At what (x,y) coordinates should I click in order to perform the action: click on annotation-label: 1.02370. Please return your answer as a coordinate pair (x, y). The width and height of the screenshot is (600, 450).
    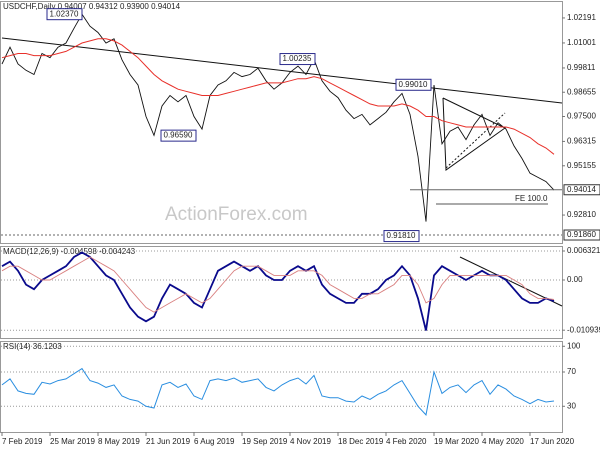
    Looking at the image, I should click on (64, 13).